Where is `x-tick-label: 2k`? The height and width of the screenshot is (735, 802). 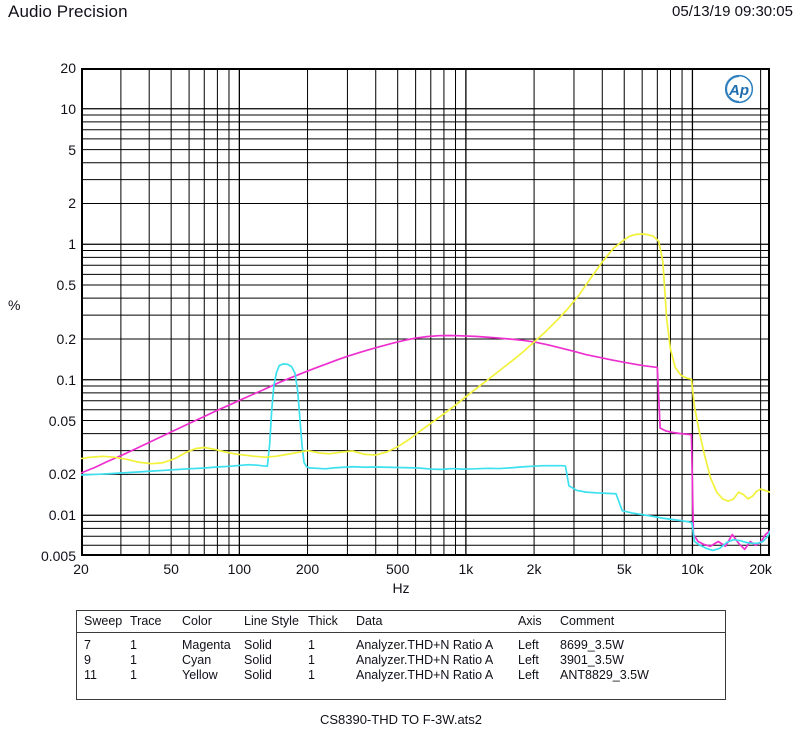 x-tick-label: 2k is located at coordinates (534, 569).